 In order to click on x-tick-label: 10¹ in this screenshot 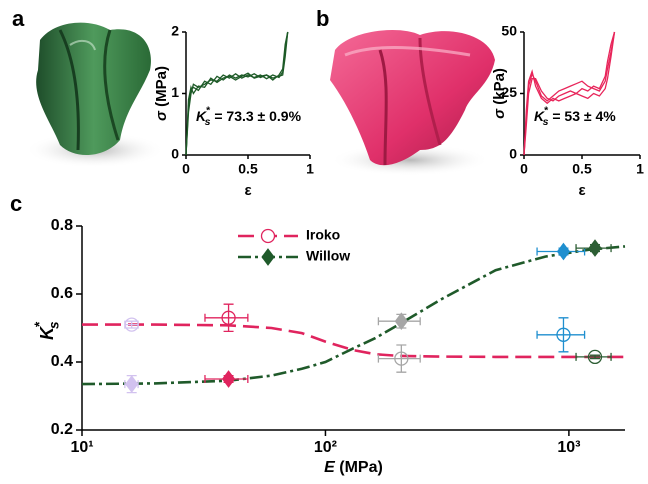, I will do `click(81, 447)`.